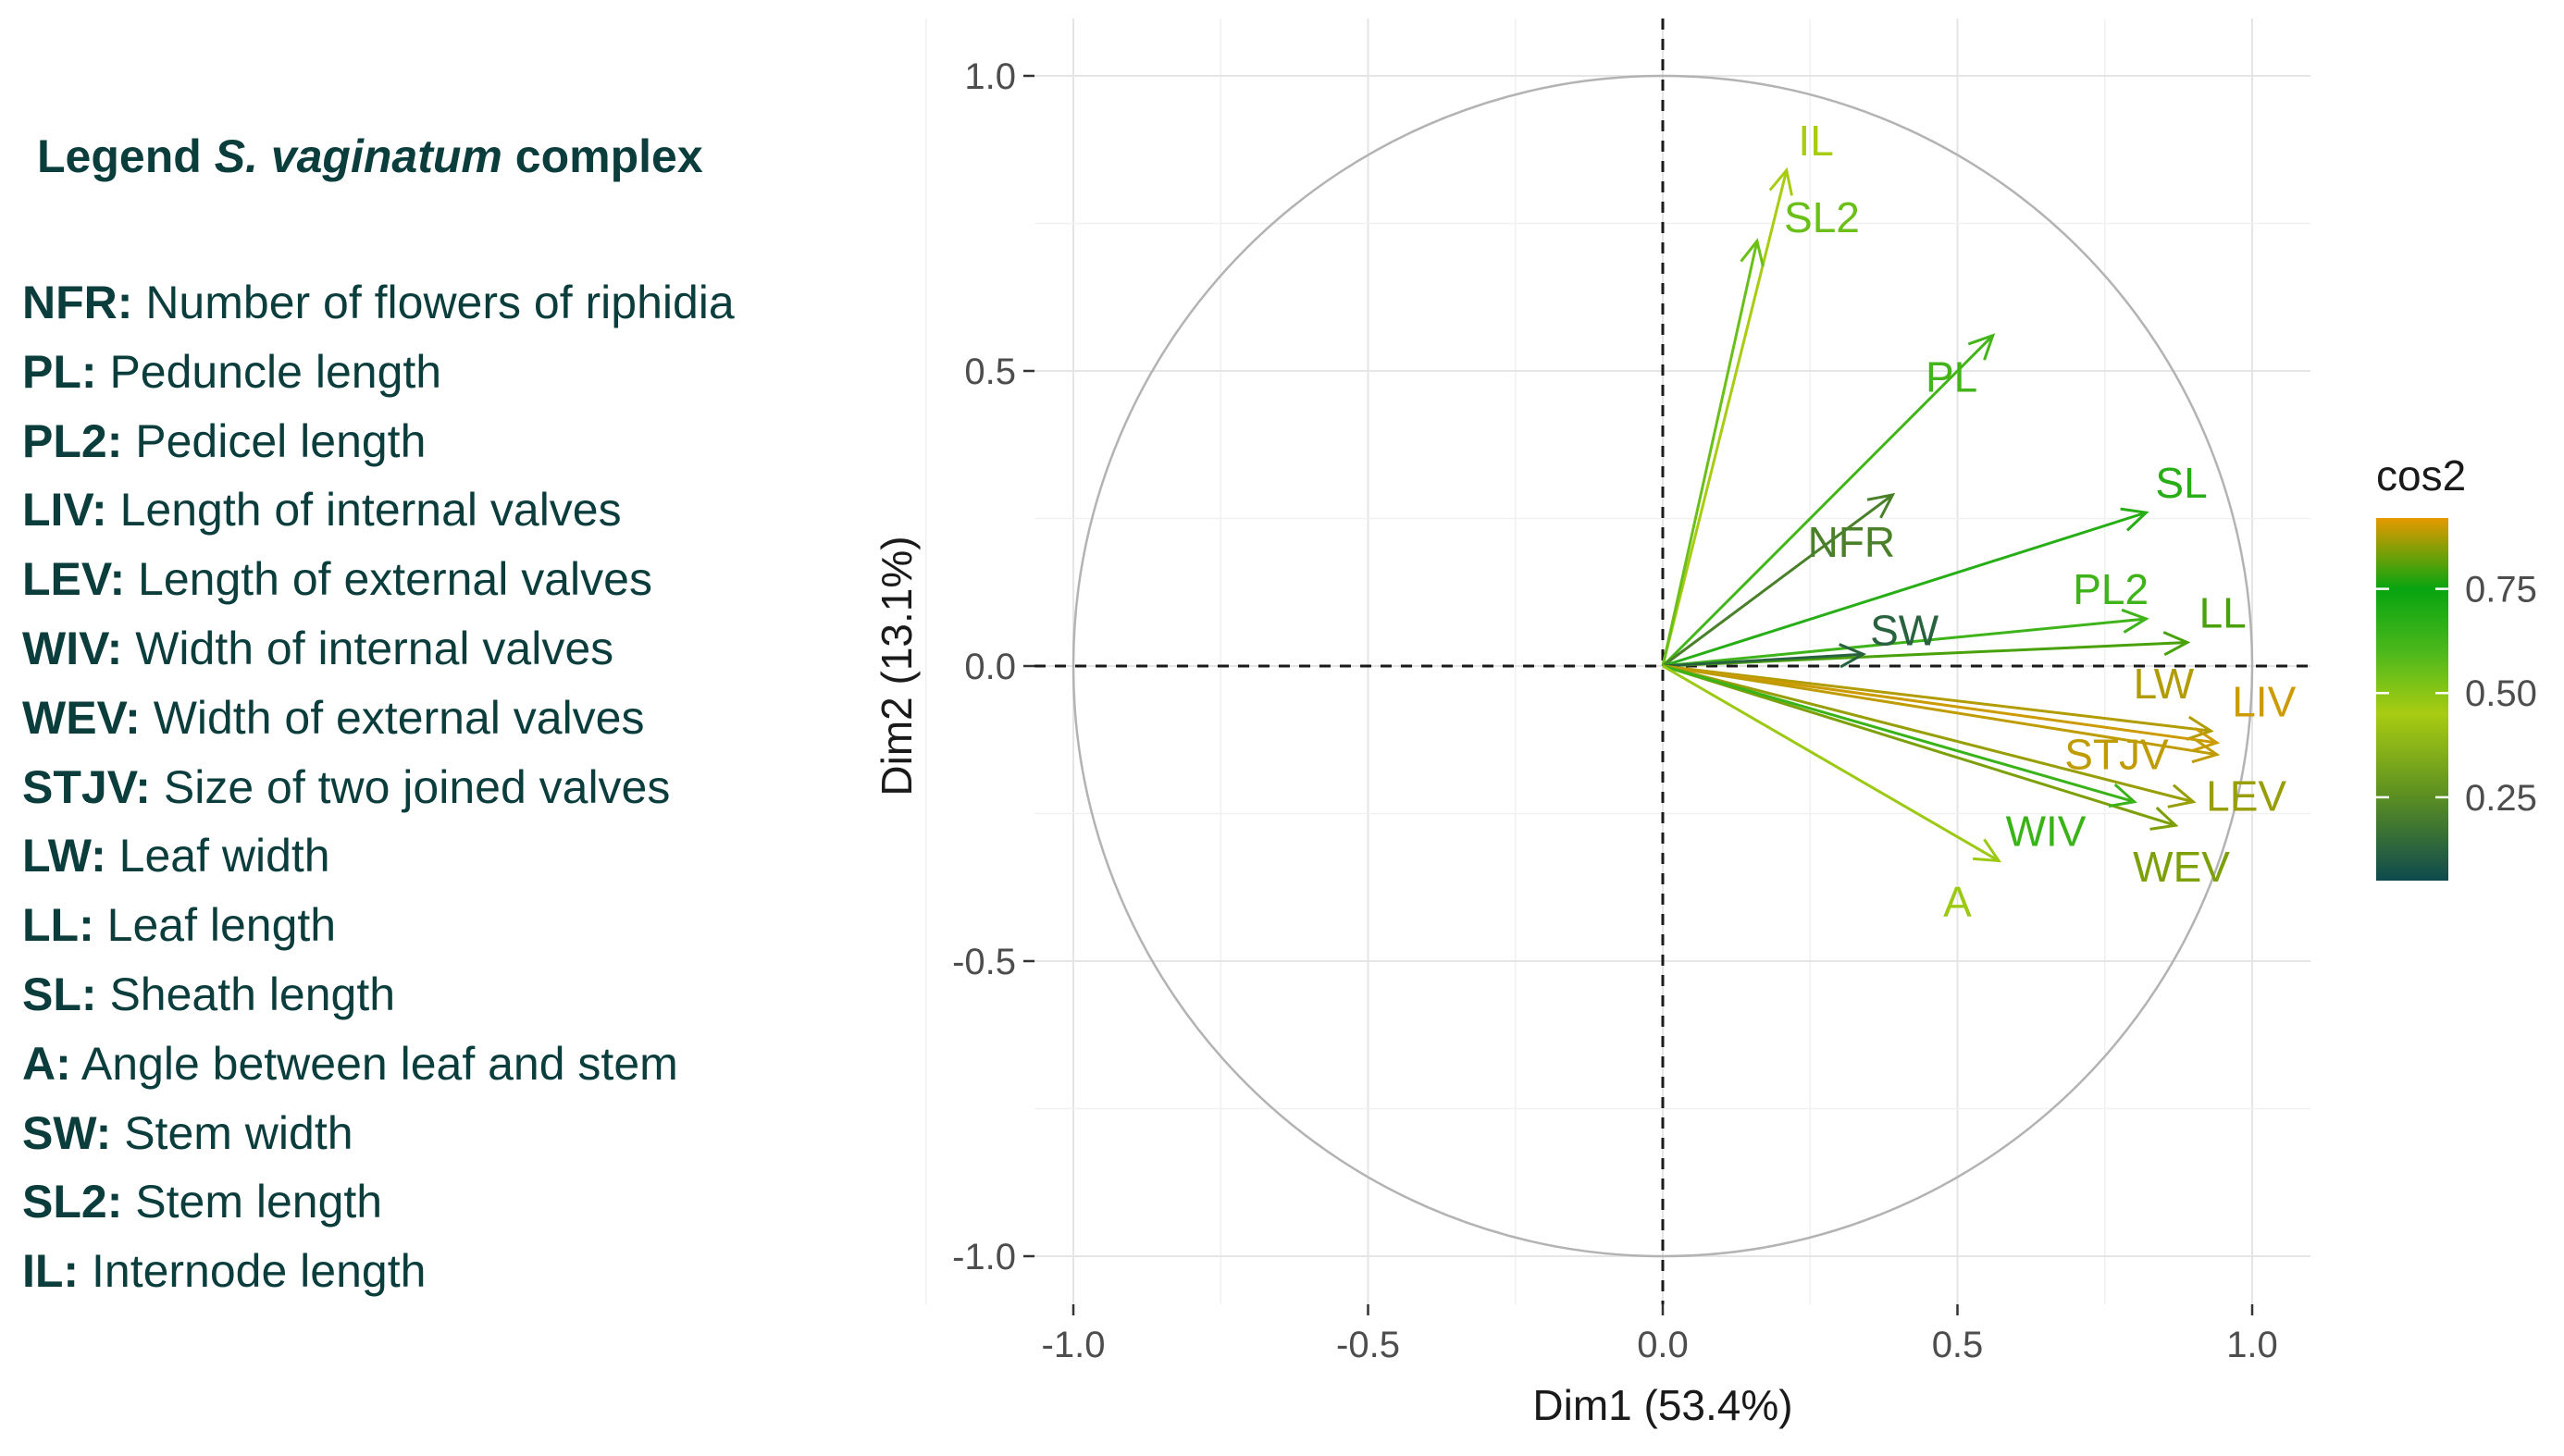 The image size is (2564, 1456). What do you see at coordinates (1881, 506) in the screenshot?
I see `arrowhead-nfr` at bounding box center [1881, 506].